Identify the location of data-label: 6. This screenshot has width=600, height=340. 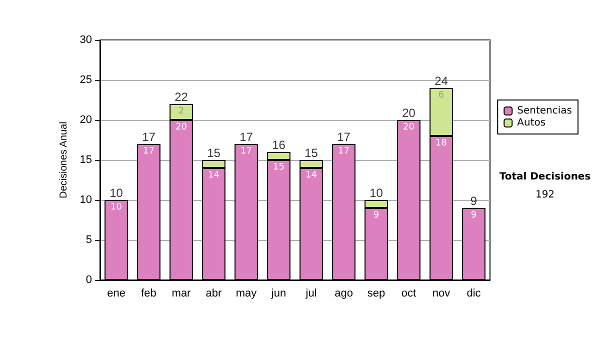
(441, 95).